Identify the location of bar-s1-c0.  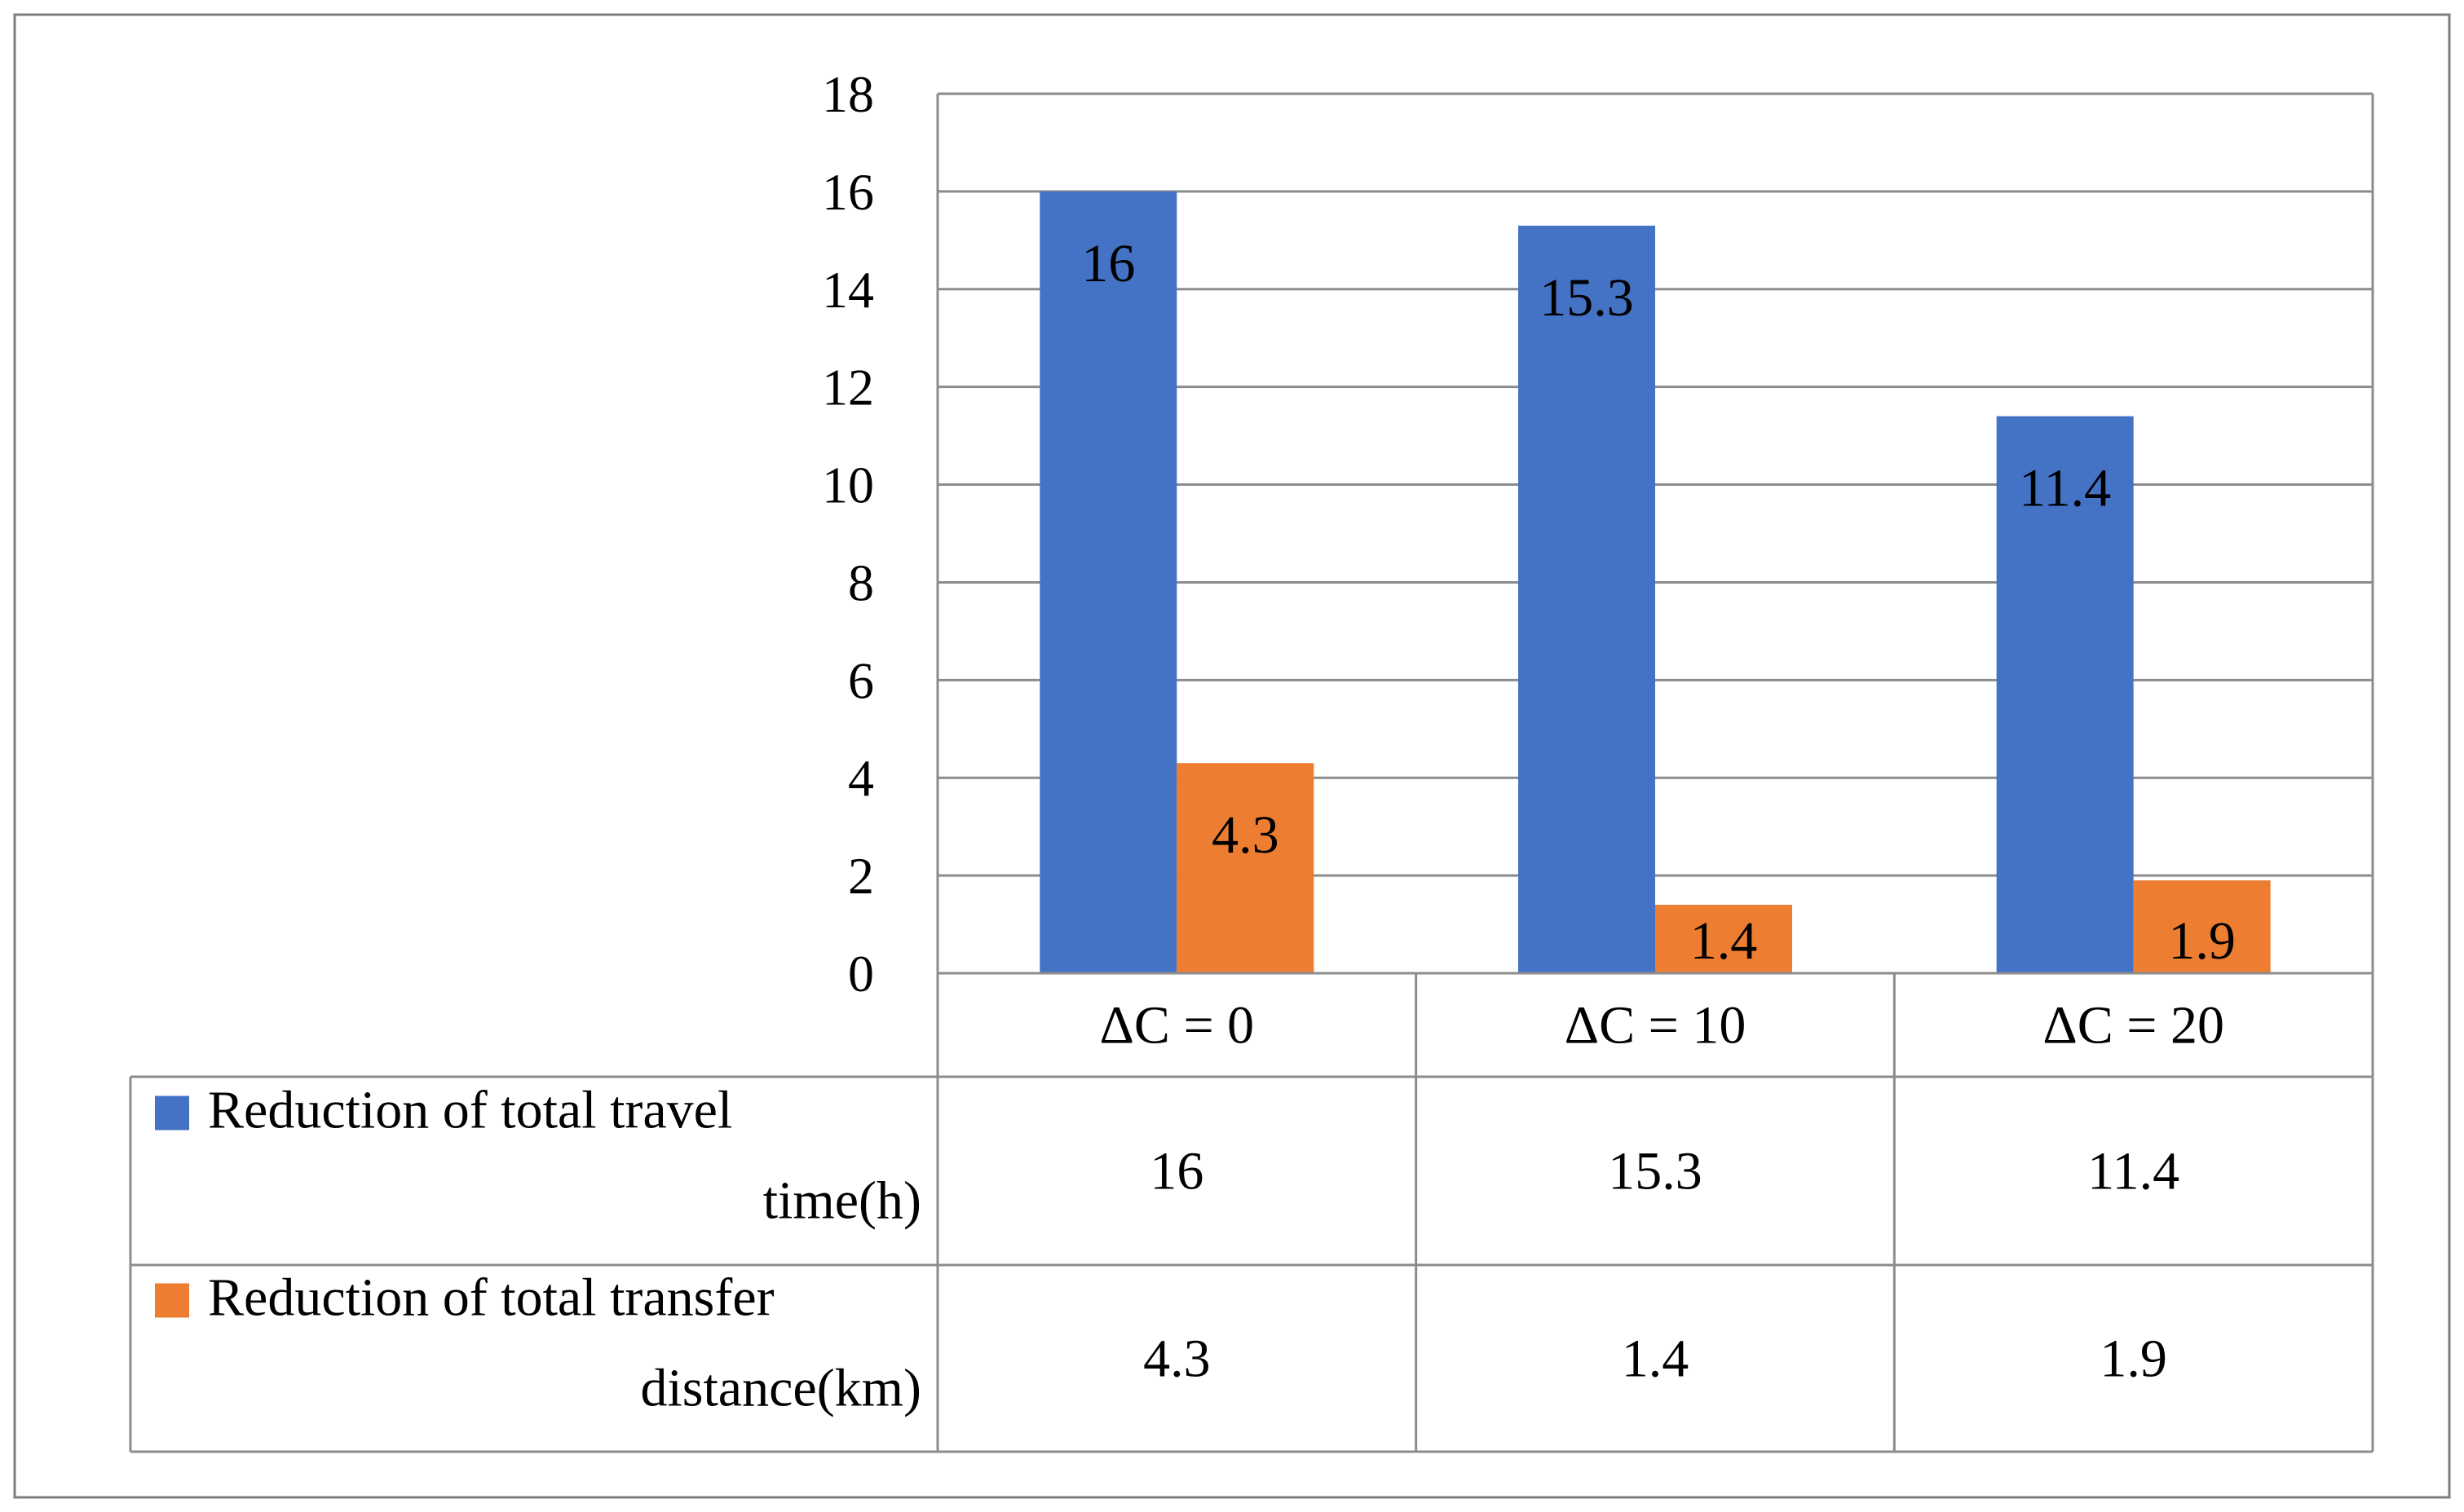
(1245, 868).